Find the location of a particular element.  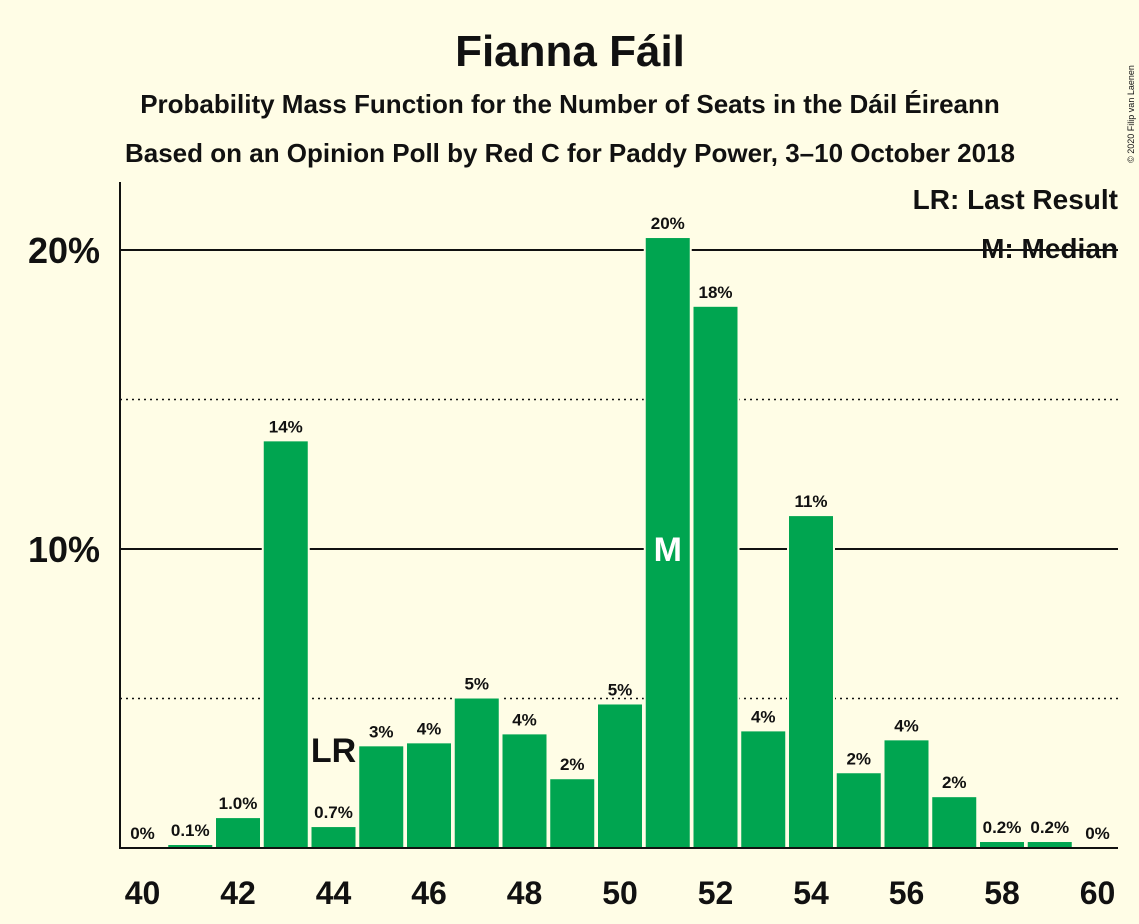

y-tick-label: 20% is located at coordinates (64, 250).